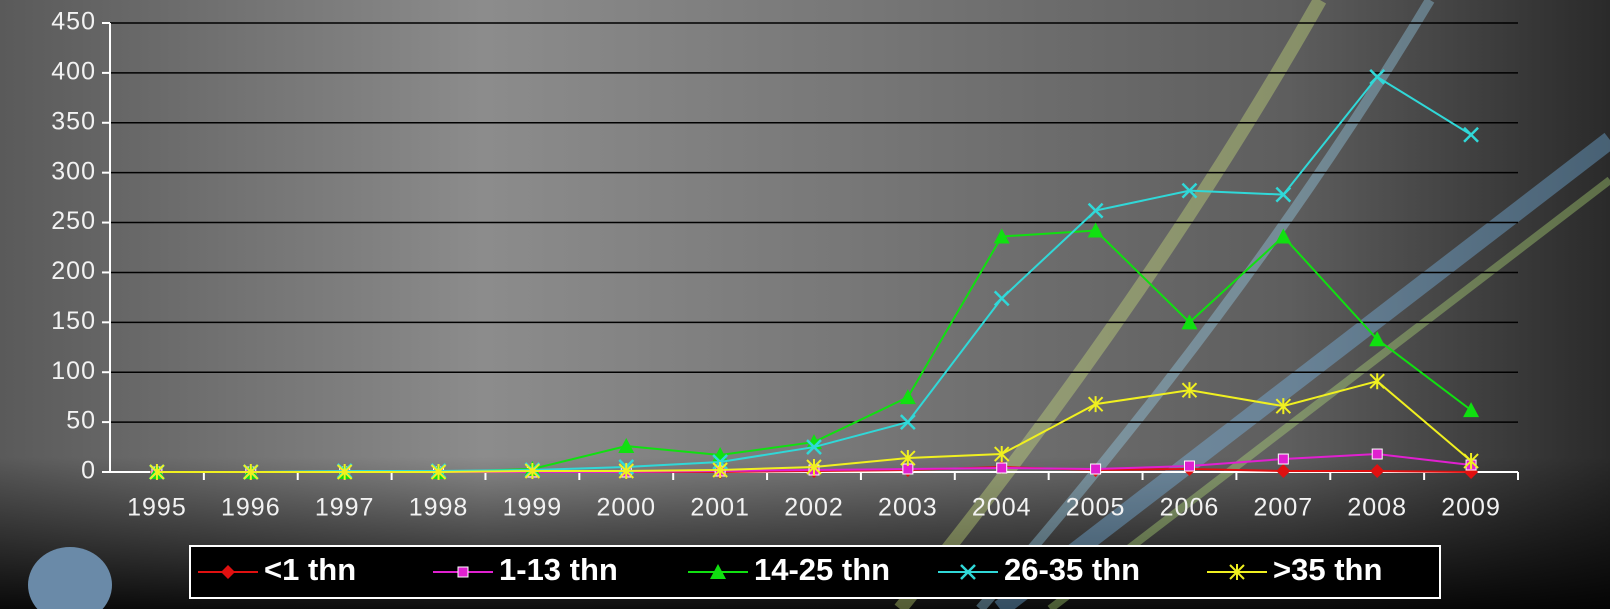  I want to click on legend-label: 1-13 thn, so click(558, 569).